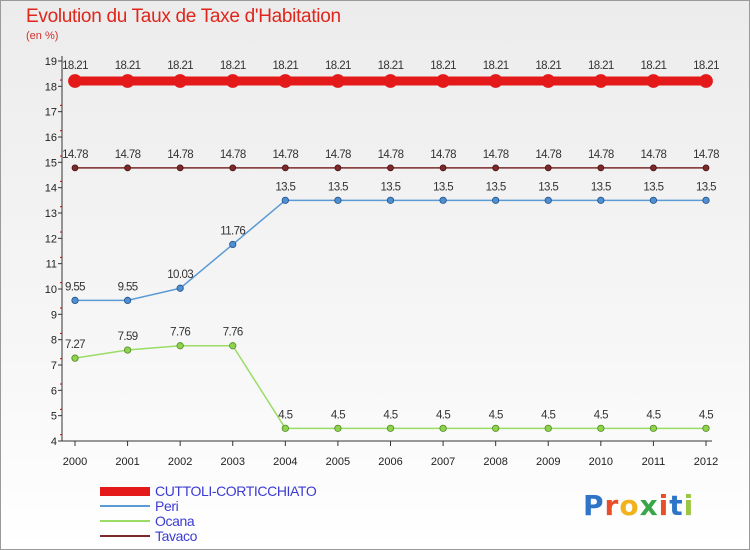 The height and width of the screenshot is (550, 750). I want to click on legend-label: Ocana, so click(175, 521).